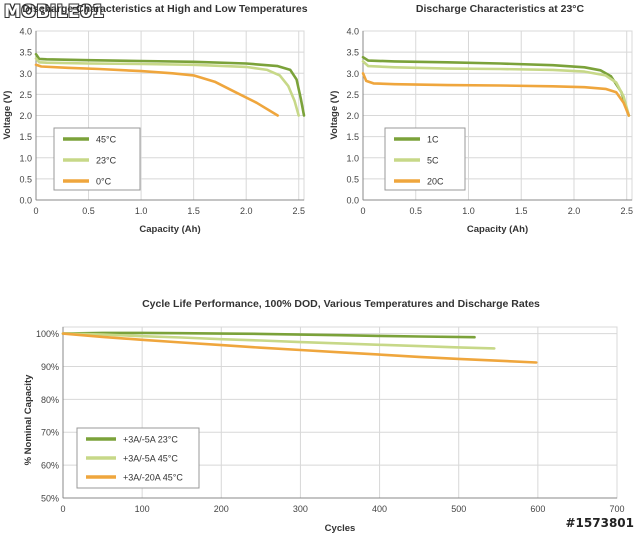 This screenshot has height=534, width=640. What do you see at coordinates (616, 509) in the screenshot?
I see `x-tick-label: 700` at bounding box center [616, 509].